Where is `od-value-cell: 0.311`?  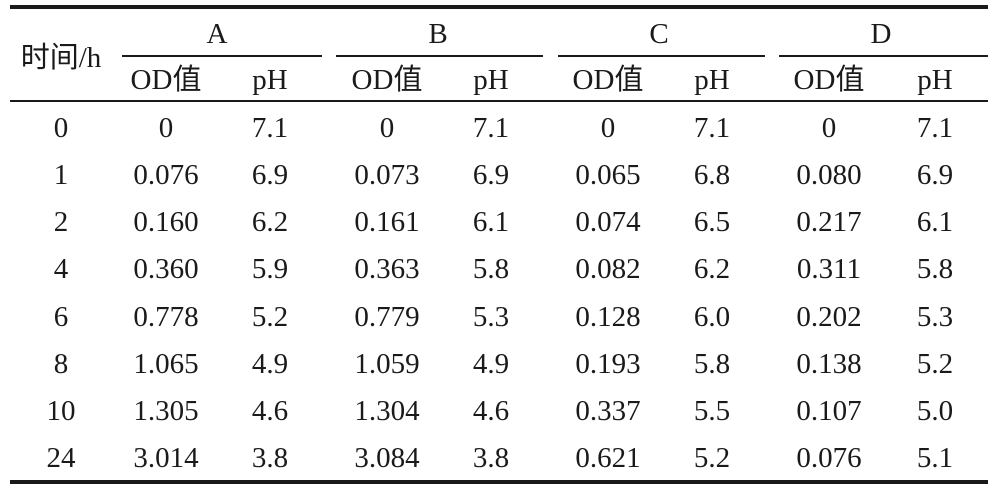
od-value-cell: 0.311 is located at coordinates (829, 269).